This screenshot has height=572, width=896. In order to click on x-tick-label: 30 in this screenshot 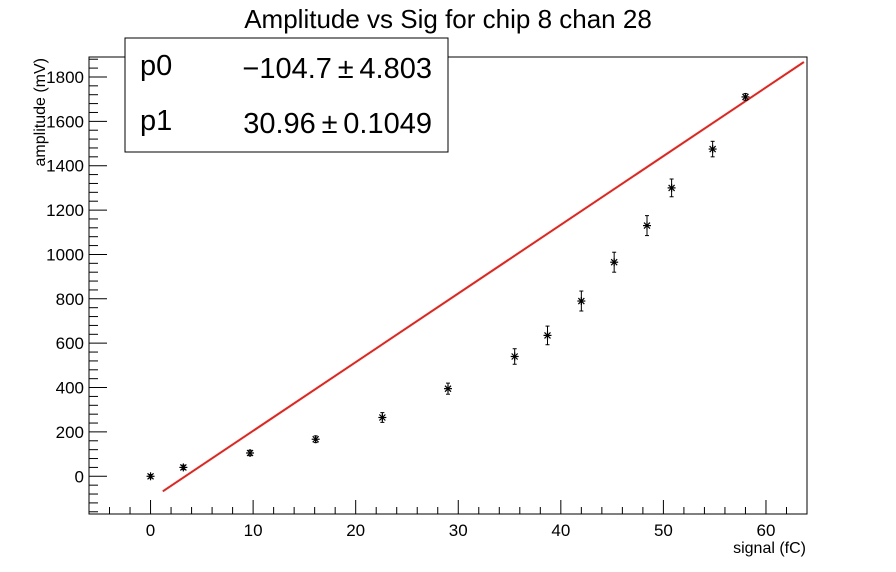, I will do `click(458, 530)`.